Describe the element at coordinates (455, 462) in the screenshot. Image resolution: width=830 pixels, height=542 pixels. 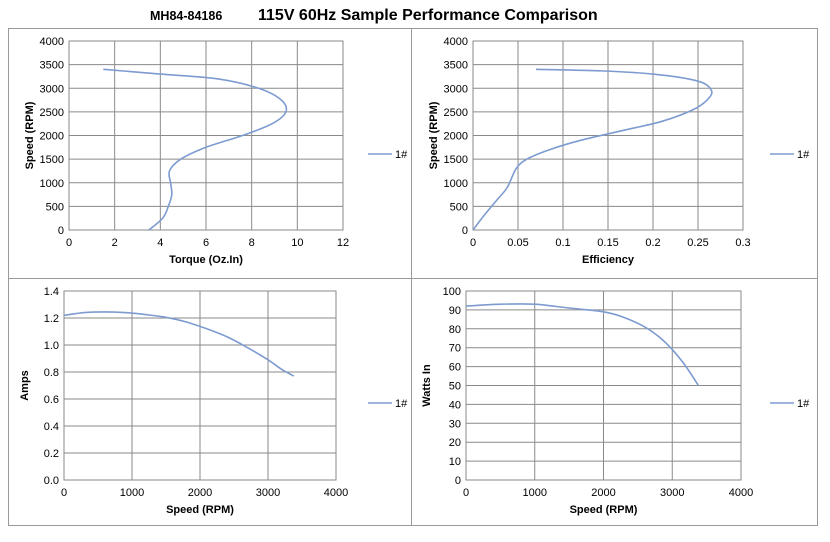
I see `y-tick-label: 10` at that location.